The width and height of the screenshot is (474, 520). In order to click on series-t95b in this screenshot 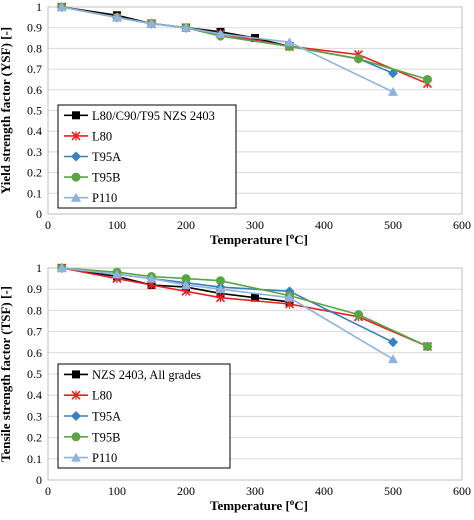, I will do `click(244, 43)`.